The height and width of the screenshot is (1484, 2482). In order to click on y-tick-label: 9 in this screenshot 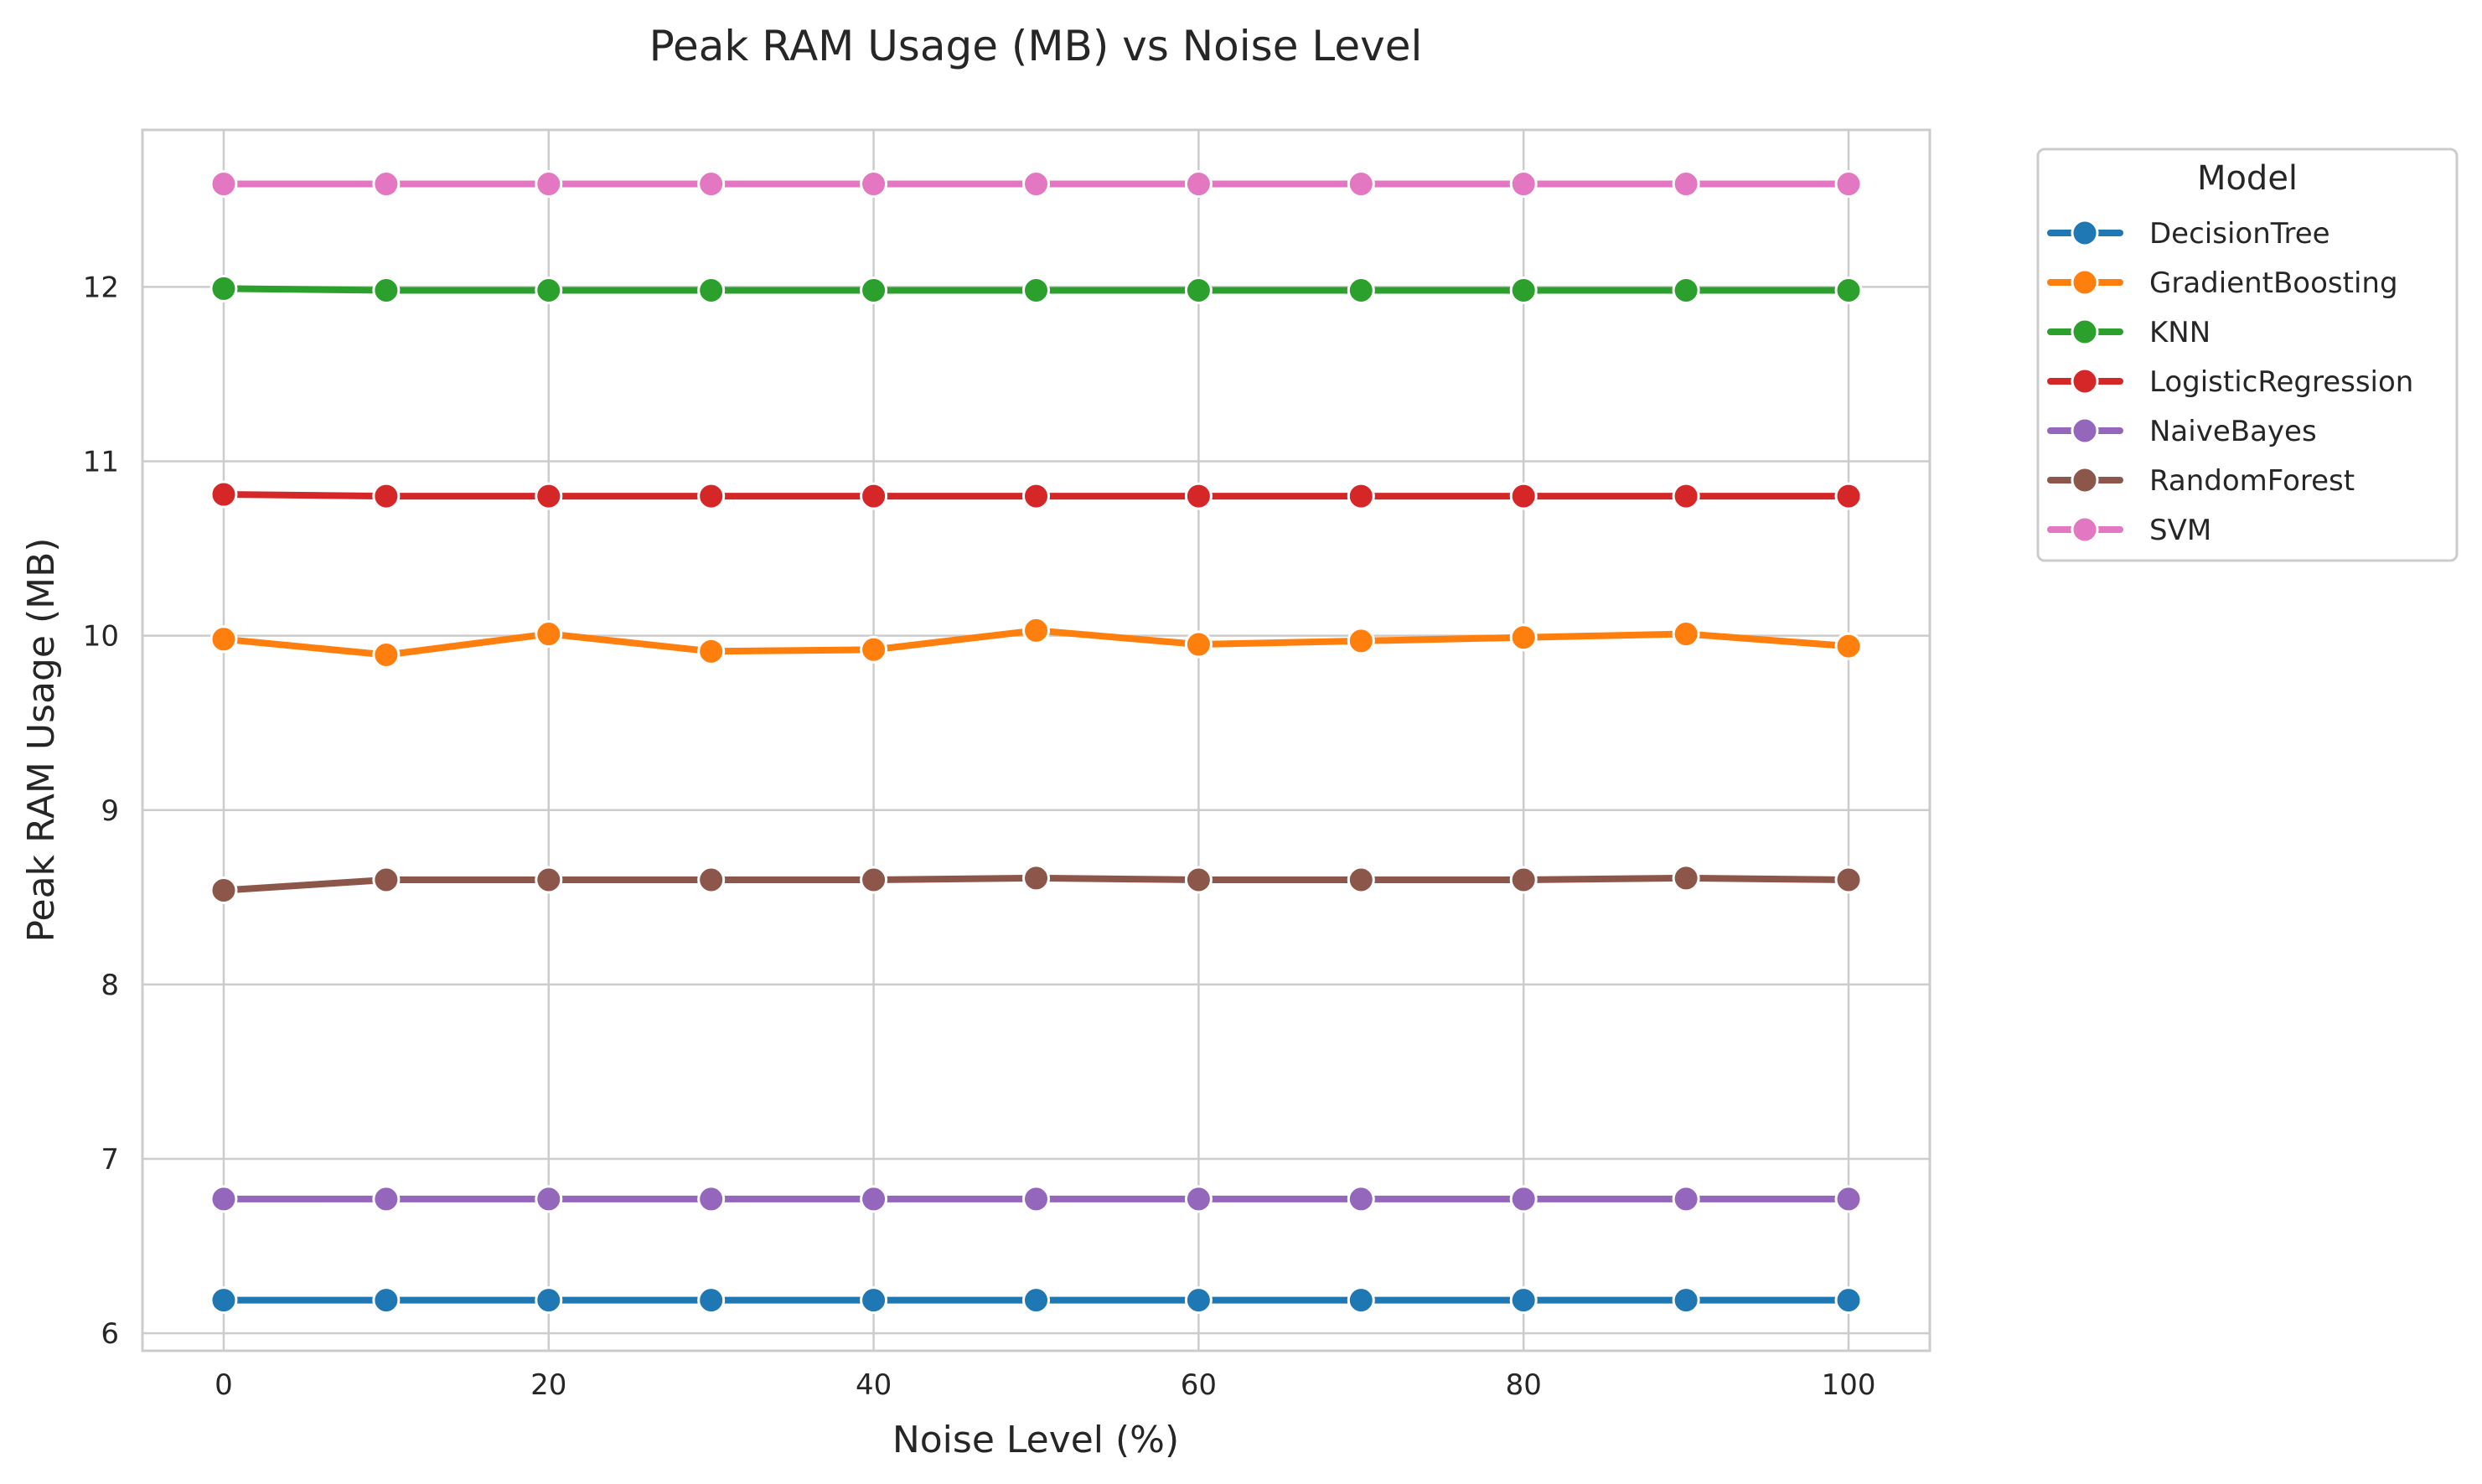, I will do `click(110, 811)`.